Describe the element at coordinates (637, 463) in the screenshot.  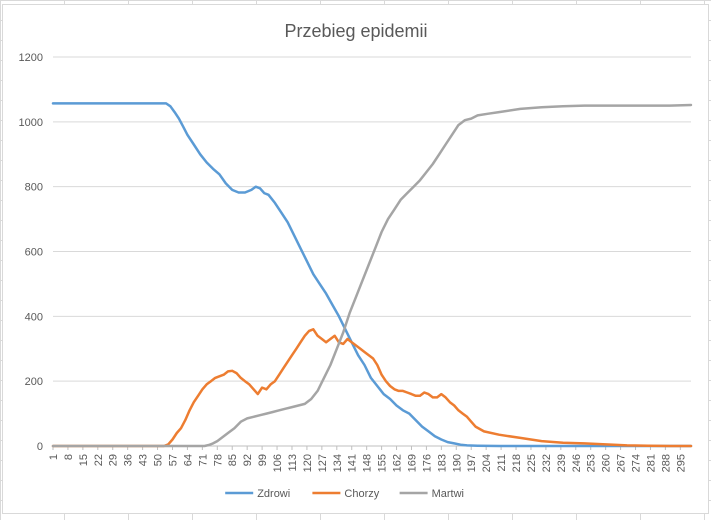
I see `x-tick-label-274: 274` at that location.